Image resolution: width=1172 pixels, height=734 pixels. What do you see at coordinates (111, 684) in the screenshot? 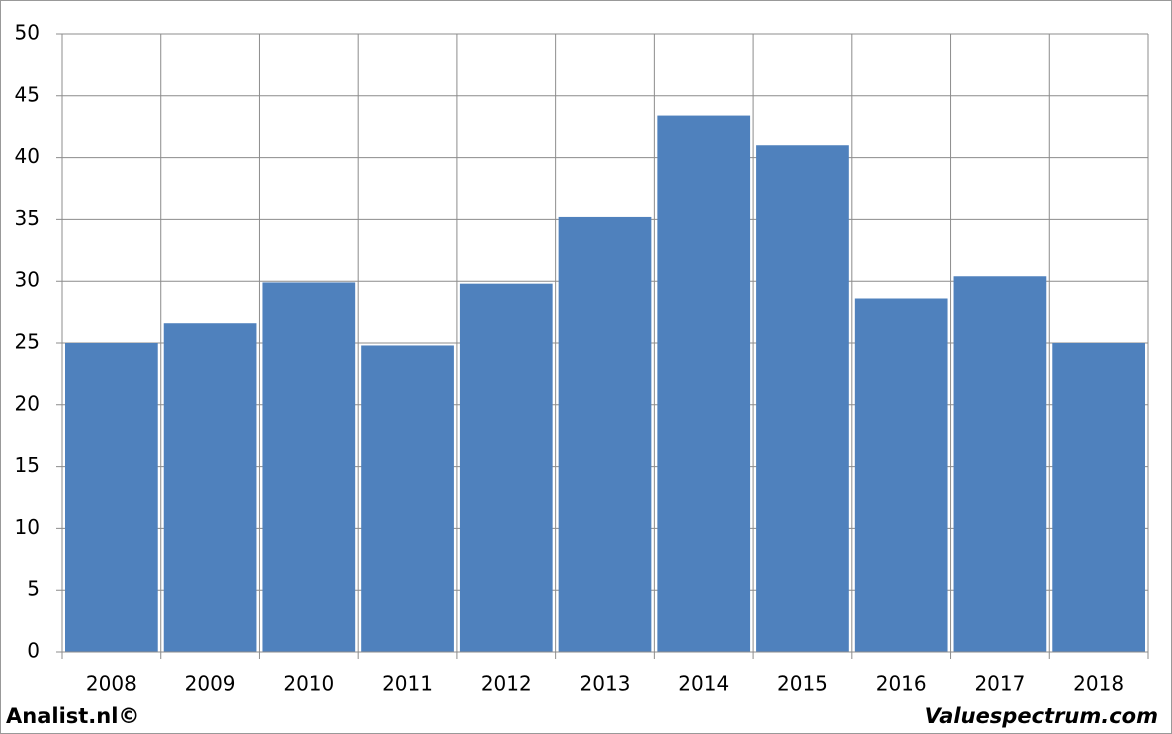
I see `x-tick-label: 2008` at bounding box center [111, 684].